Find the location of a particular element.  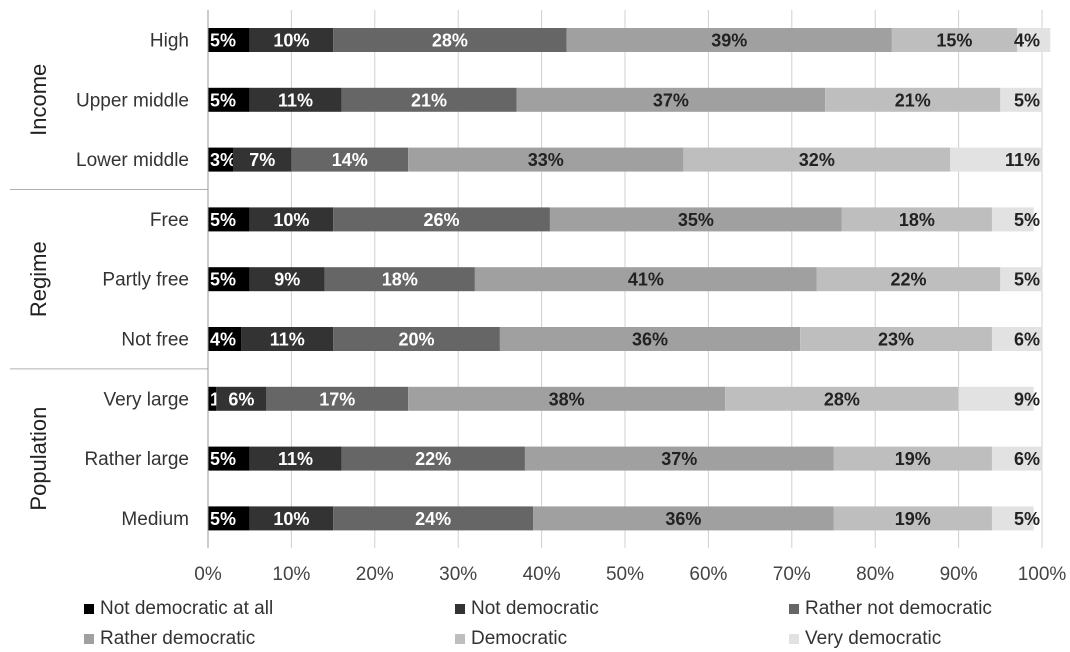

data-label: 14% is located at coordinates (350, 160).